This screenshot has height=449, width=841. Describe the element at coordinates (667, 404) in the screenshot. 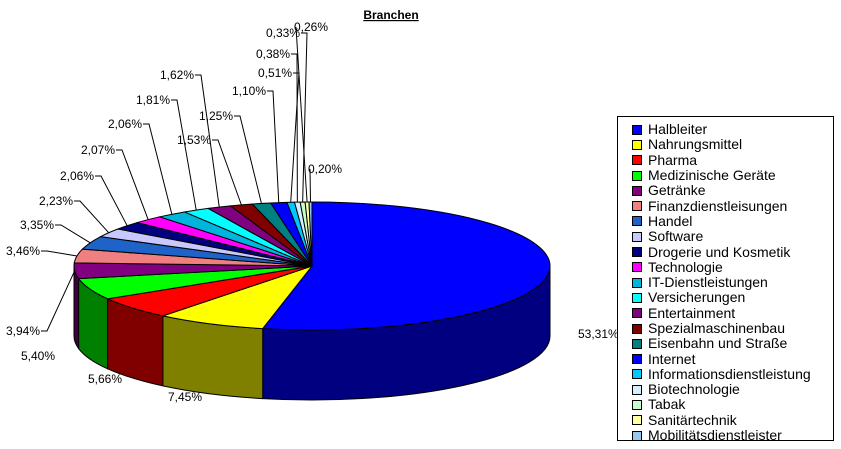

I see `legend-label: Tabak` at that location.